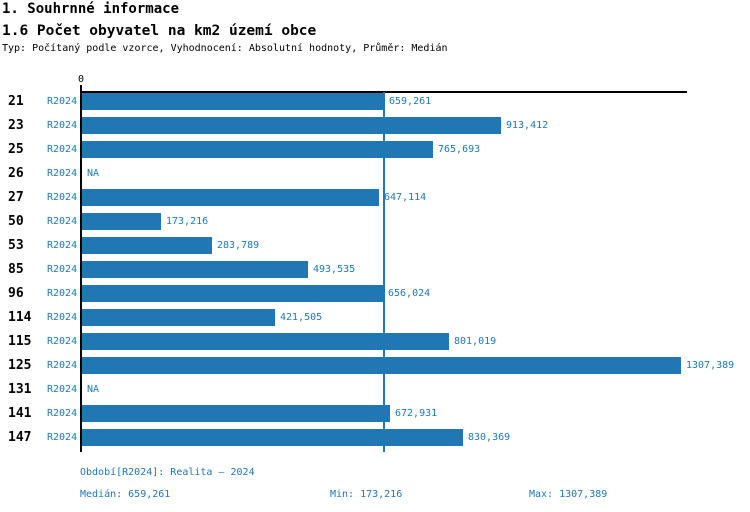 This screenshot has height=512, width=750. I want to click on x-axis-zero-tick-label: 0, so click(81, 79).